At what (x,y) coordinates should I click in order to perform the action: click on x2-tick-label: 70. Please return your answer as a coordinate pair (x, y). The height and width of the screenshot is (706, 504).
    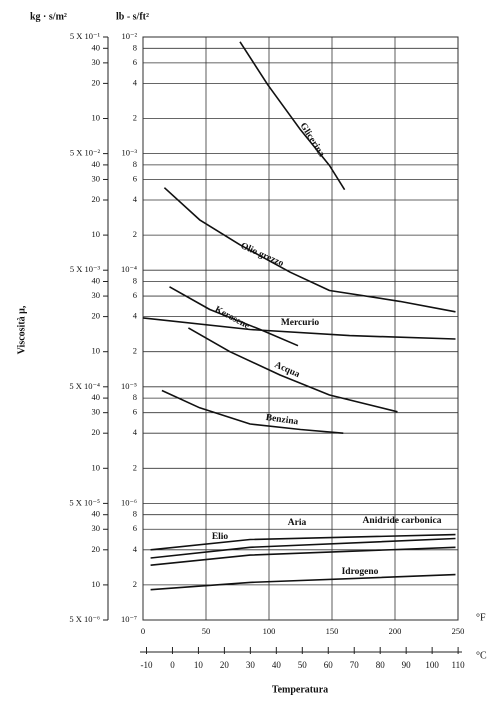
    Looking at the image, I should click on (355, 665).